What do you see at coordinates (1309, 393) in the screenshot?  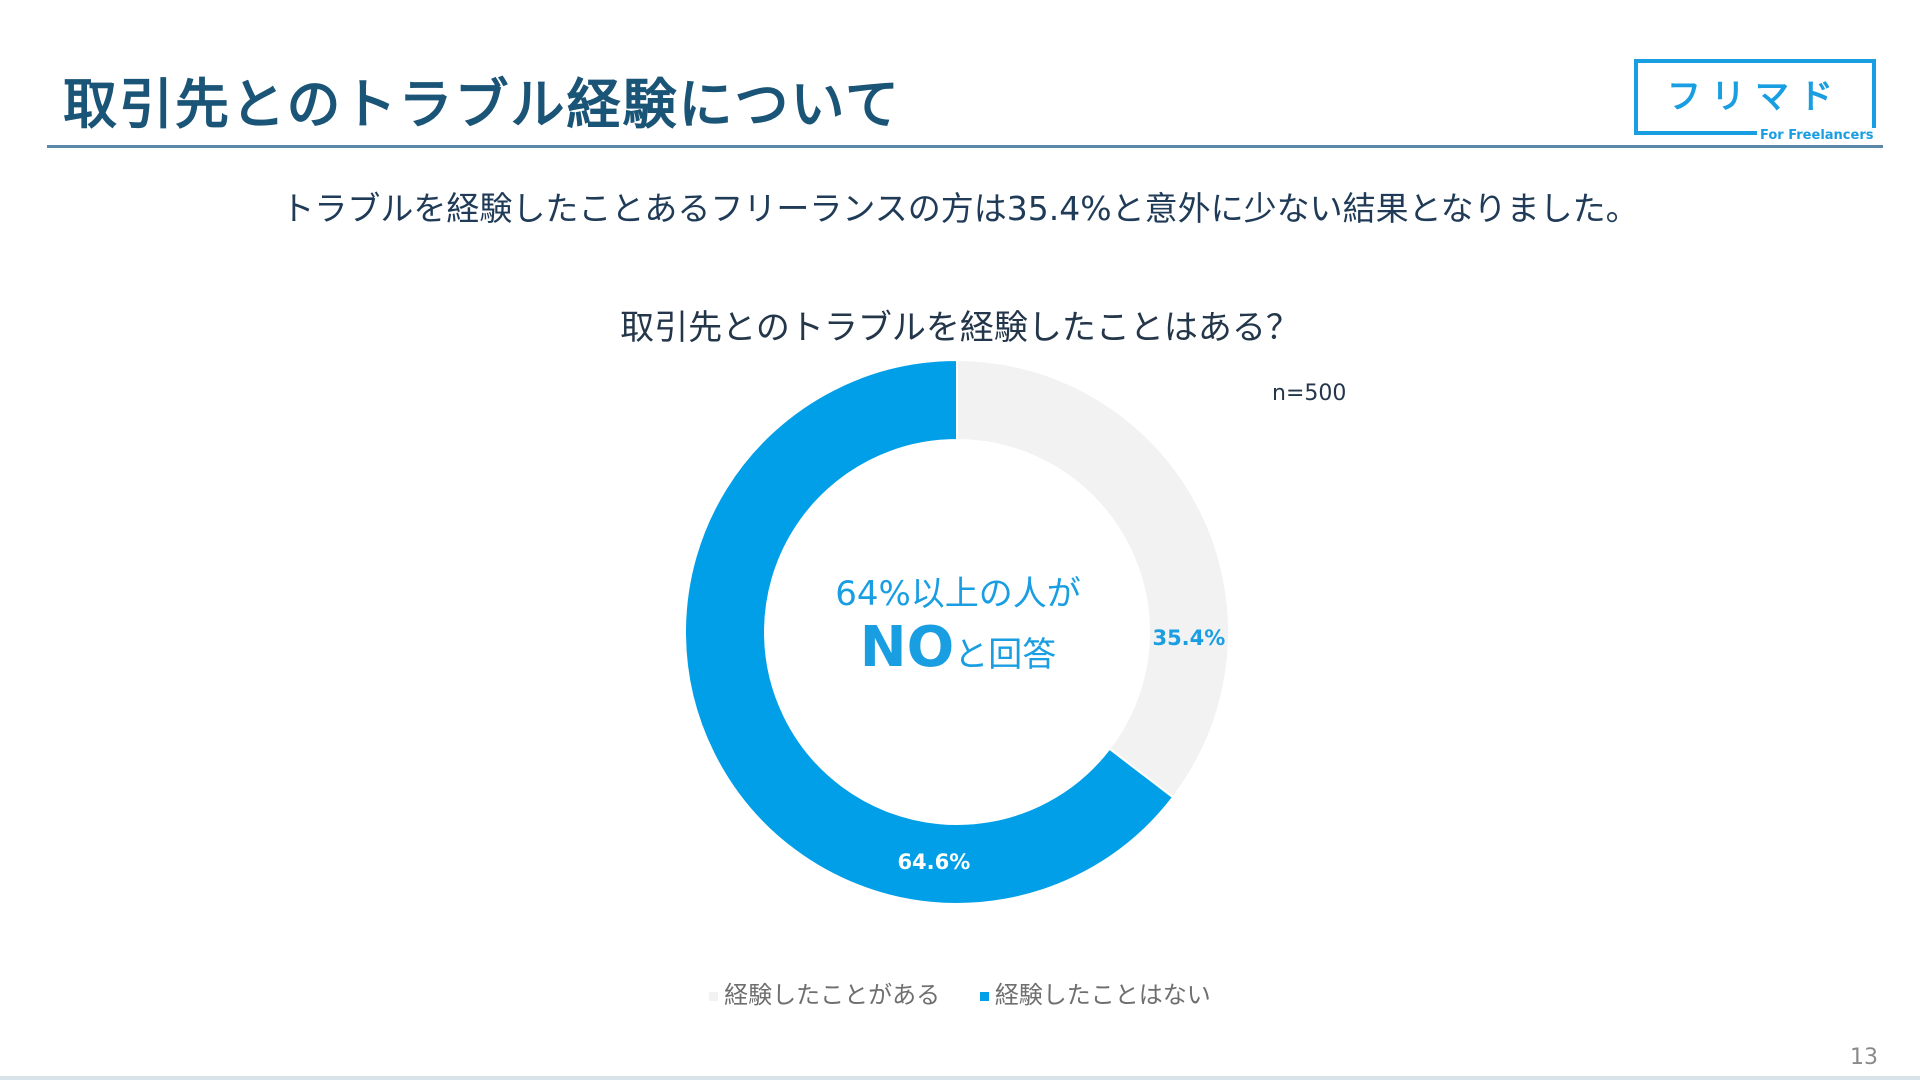 I see `sample-size-note: n=500` at bounding box center [1309, 393].